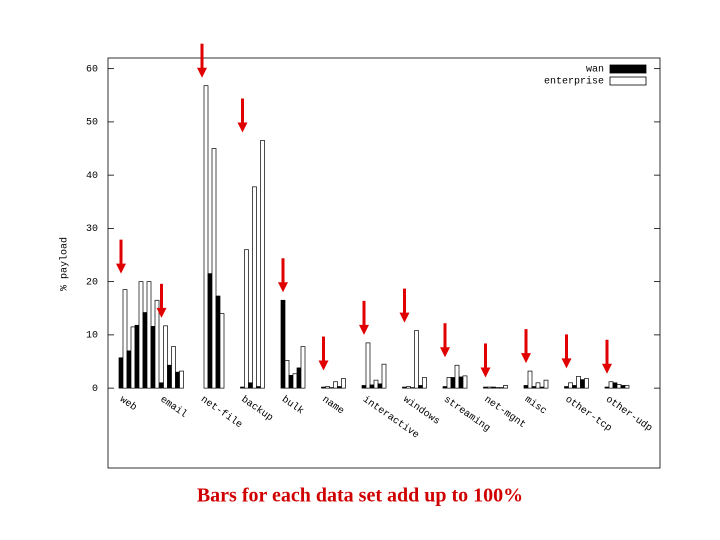 The width and height of the screenshot is (720, 540). I want to click on x-tick-label: email, so click(173, 407).